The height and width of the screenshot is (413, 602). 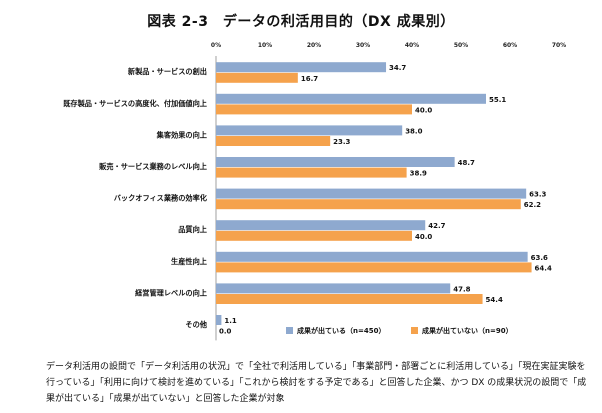 I want to click on legend-label: 成果が出ていない（n=90）, so click(x=467, y=330).